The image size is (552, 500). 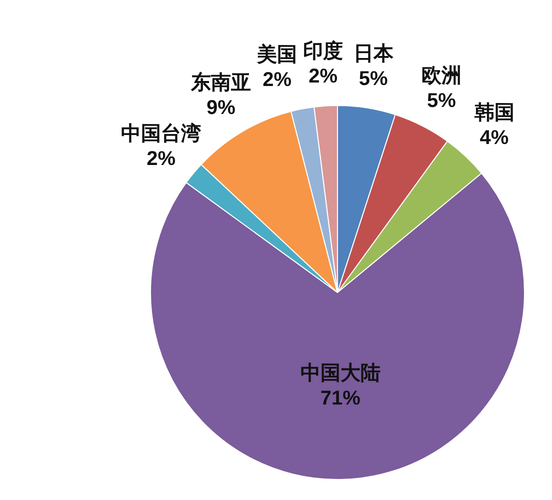 What do you see at coordinates (340, 373) in the screenshot?
I see `slice-label: 中国大陆` at bounding box center [340, 373].